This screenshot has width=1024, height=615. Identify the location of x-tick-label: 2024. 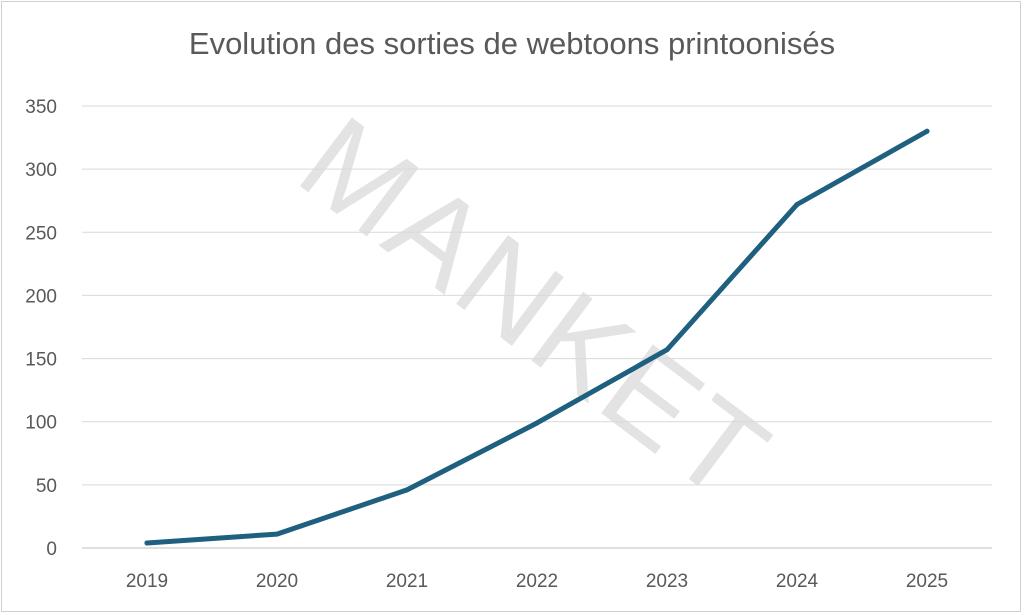
(797, 581).